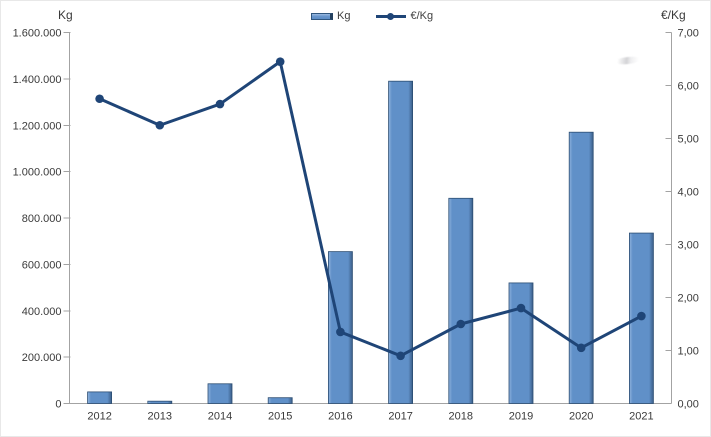  I want to click on x-axis-category-label: 2018, so click(461, 417).